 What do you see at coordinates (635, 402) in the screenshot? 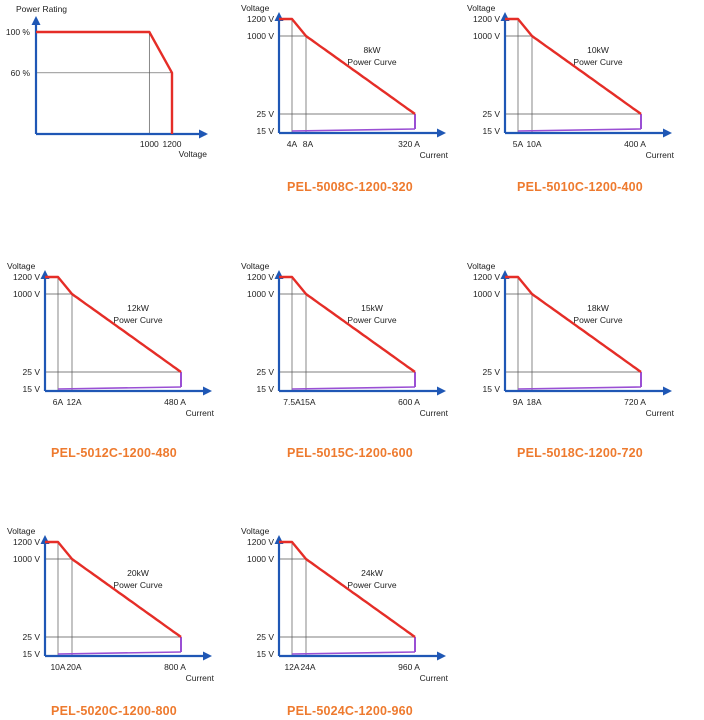
I see `x-tick-i-max: 720 A` at bounding box center [635, 402].